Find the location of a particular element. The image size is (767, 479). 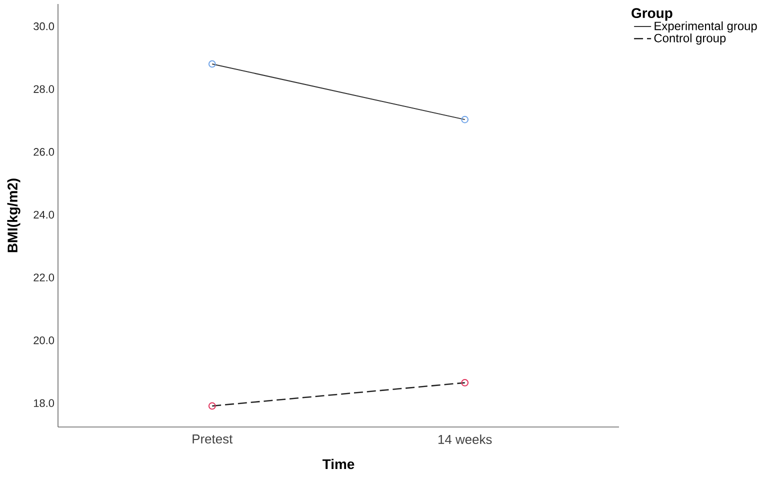

legend-label: Control group is located at coordinates (690, 39).